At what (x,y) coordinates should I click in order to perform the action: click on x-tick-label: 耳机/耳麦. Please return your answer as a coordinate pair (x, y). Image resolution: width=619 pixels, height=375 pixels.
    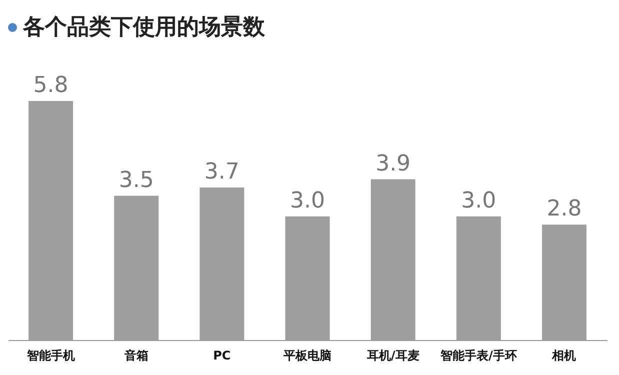
    Looking at the image, I should click on (393, 355).